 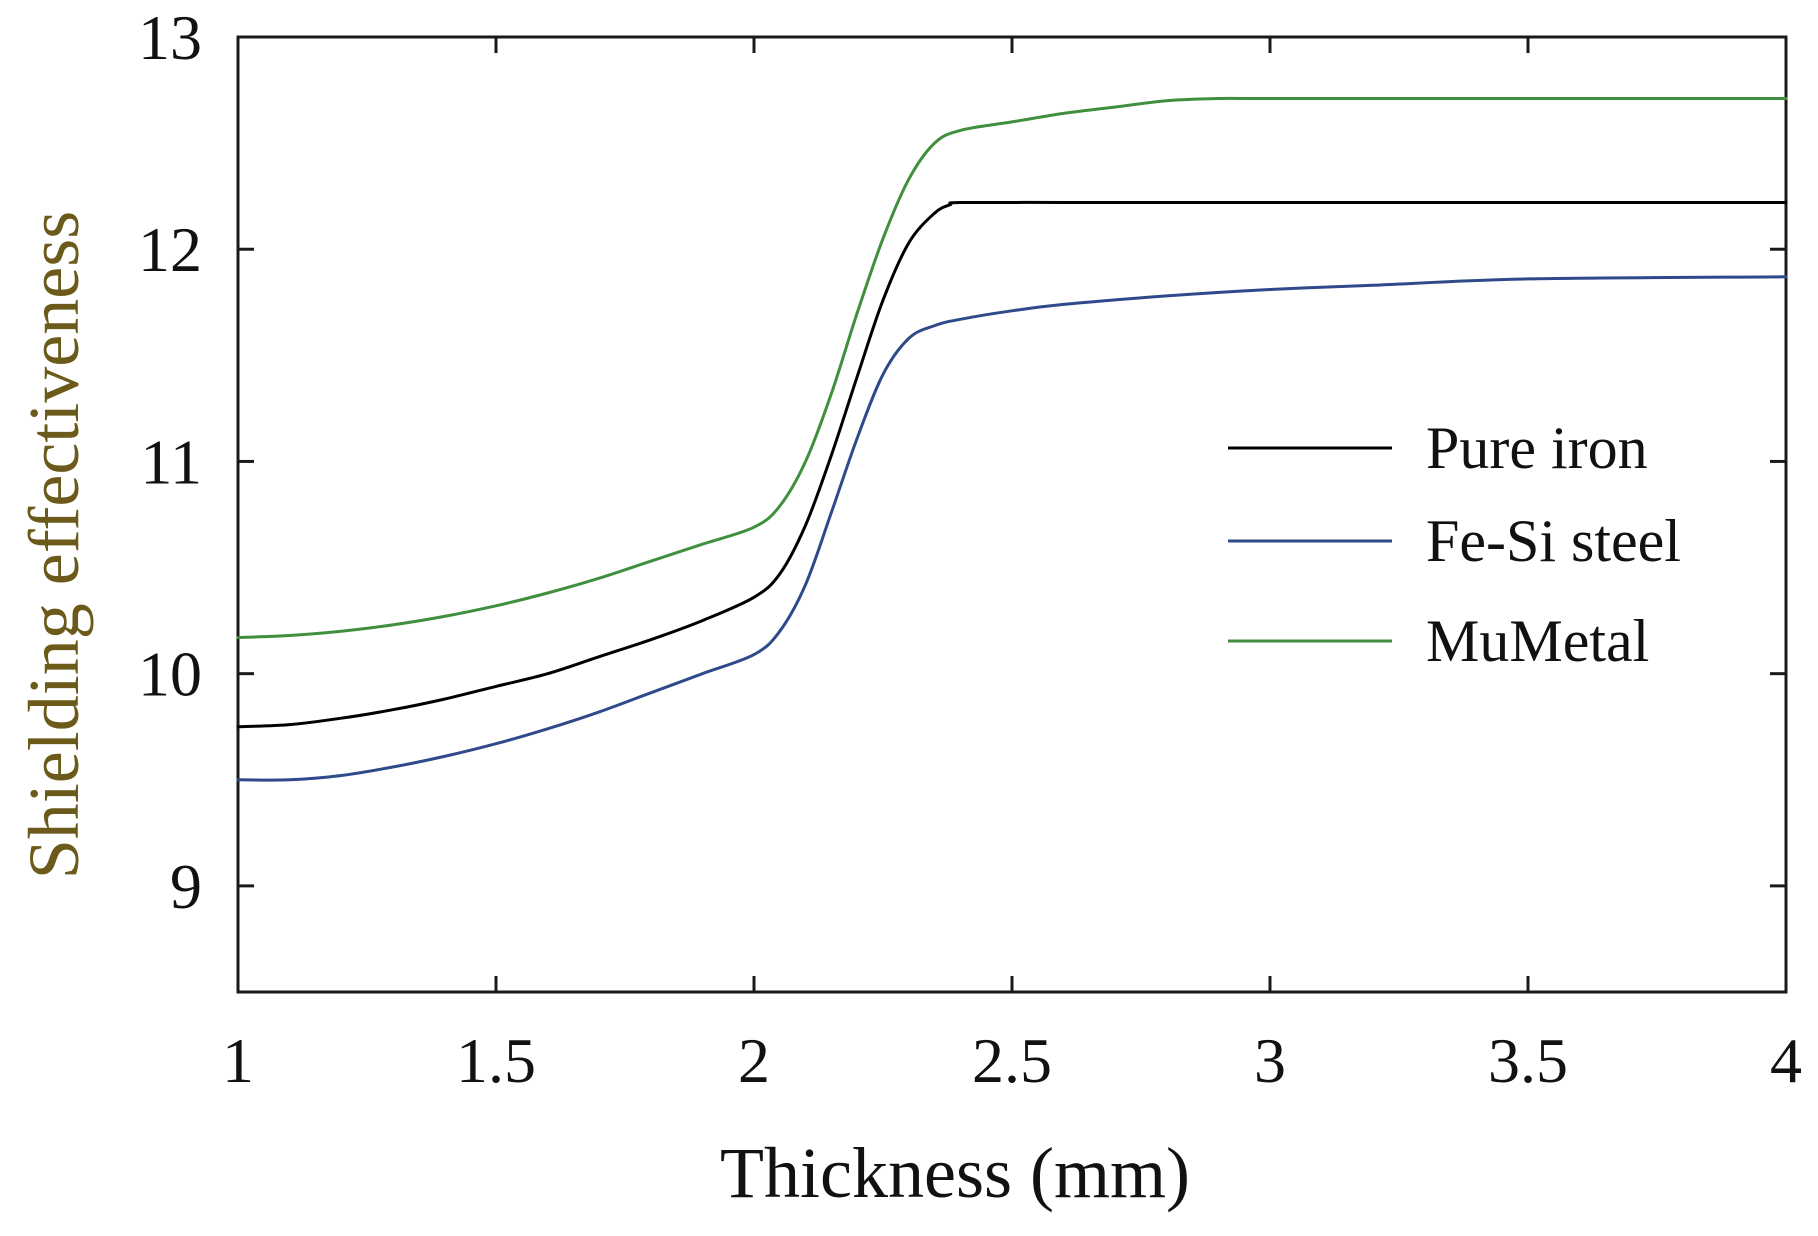 I want to click on y-axis-title: Shielding effectiveness, so click(x=54, y=545).